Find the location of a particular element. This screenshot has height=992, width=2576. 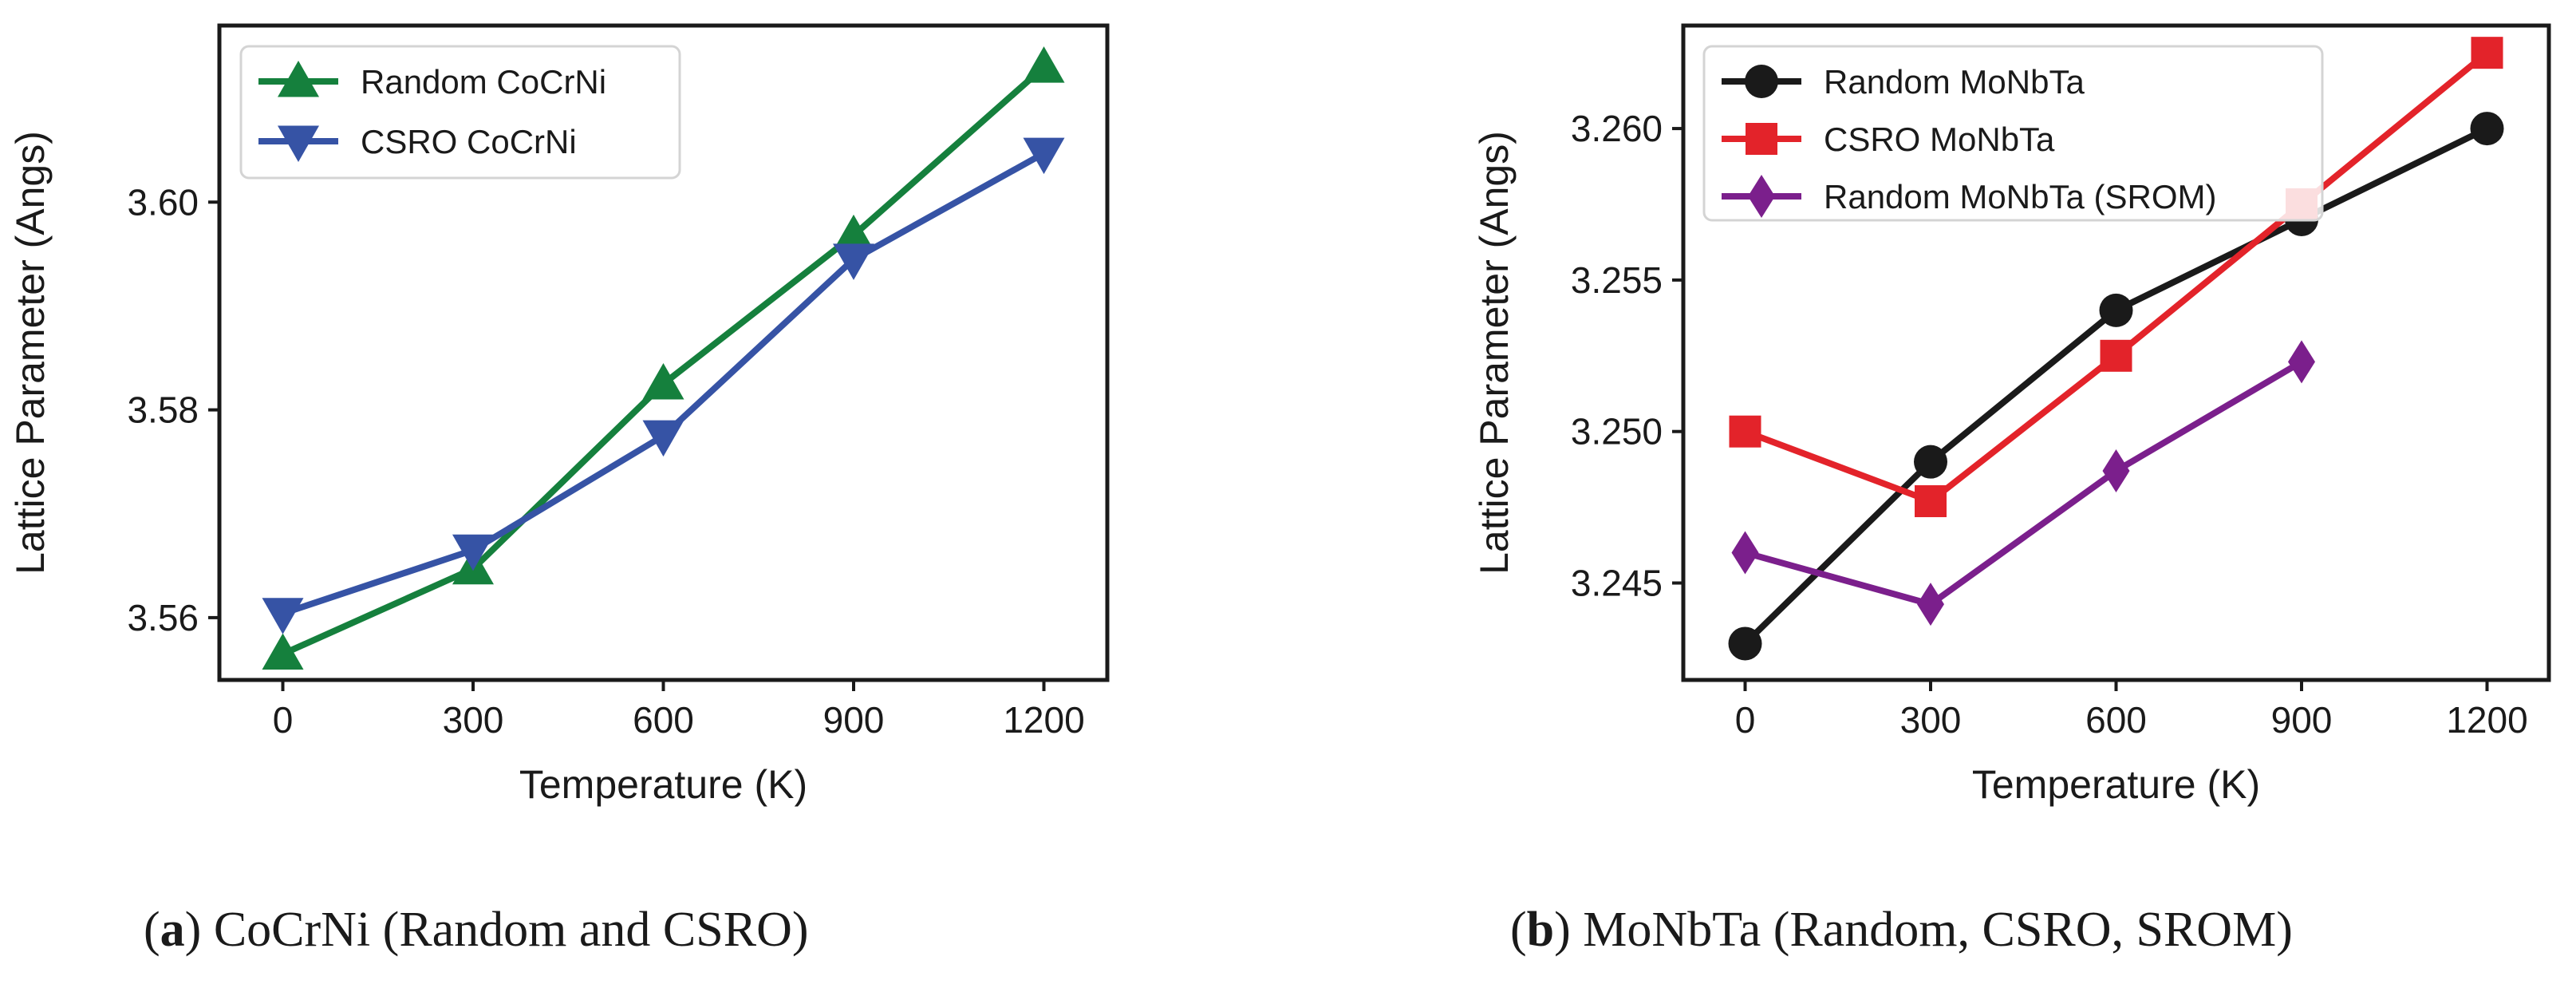

legend-item: Random MoNbTa (SROM) is located at coordinates (1969, 196).